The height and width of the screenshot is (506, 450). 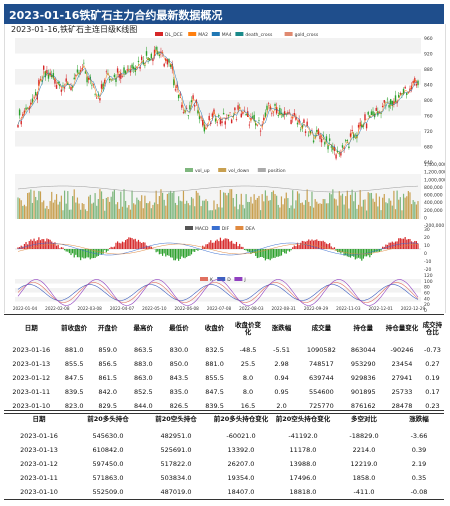 I want to click on legend-label: vol_down, so click(x=238, y=171).